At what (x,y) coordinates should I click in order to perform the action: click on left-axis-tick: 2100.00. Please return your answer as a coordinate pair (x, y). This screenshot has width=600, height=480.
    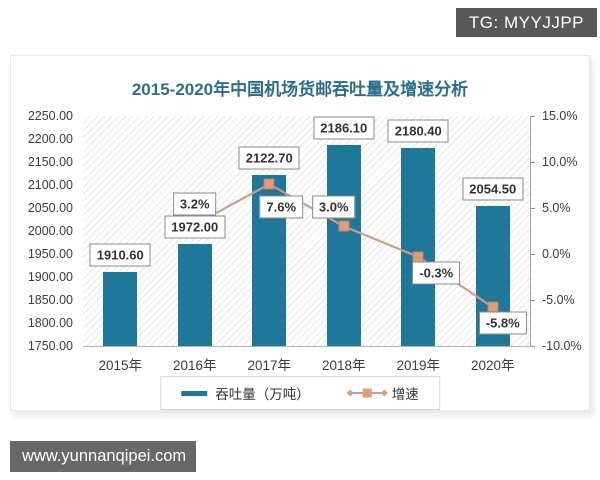
    Looking at the image, I should click on (50, 185).